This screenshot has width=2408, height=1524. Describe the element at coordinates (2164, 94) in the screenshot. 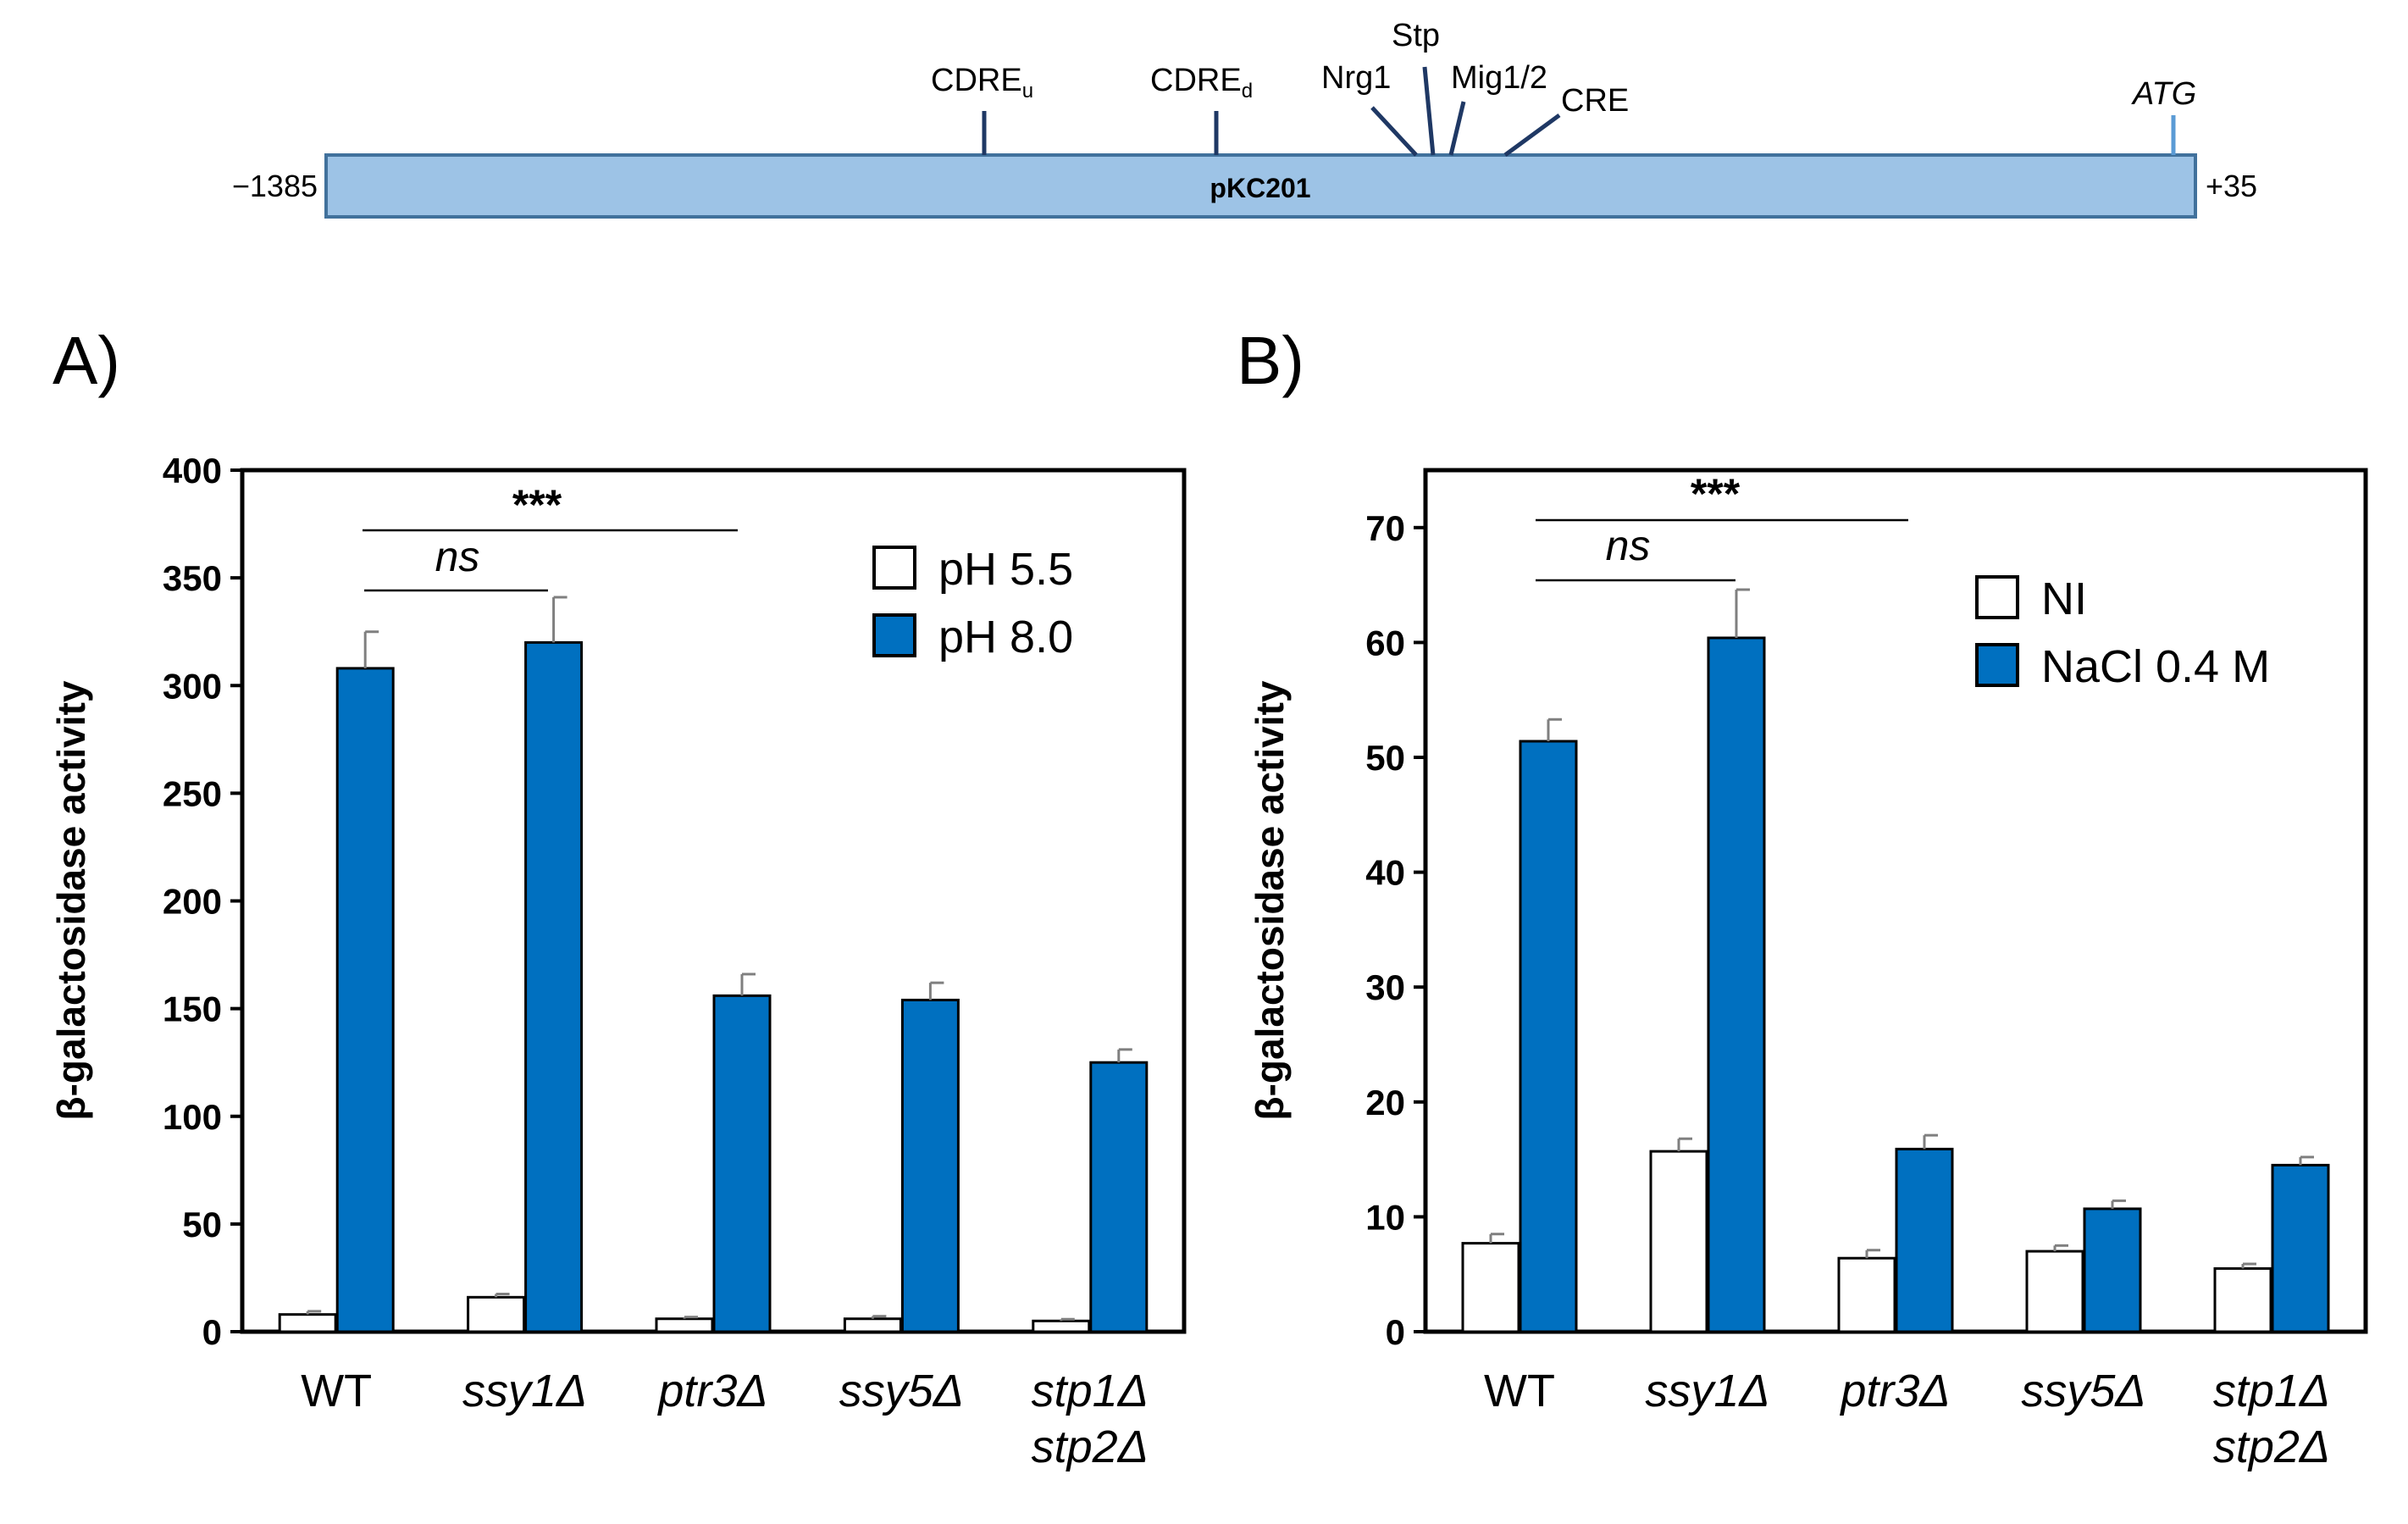

I see `site-label-atg: ATG` at that location.